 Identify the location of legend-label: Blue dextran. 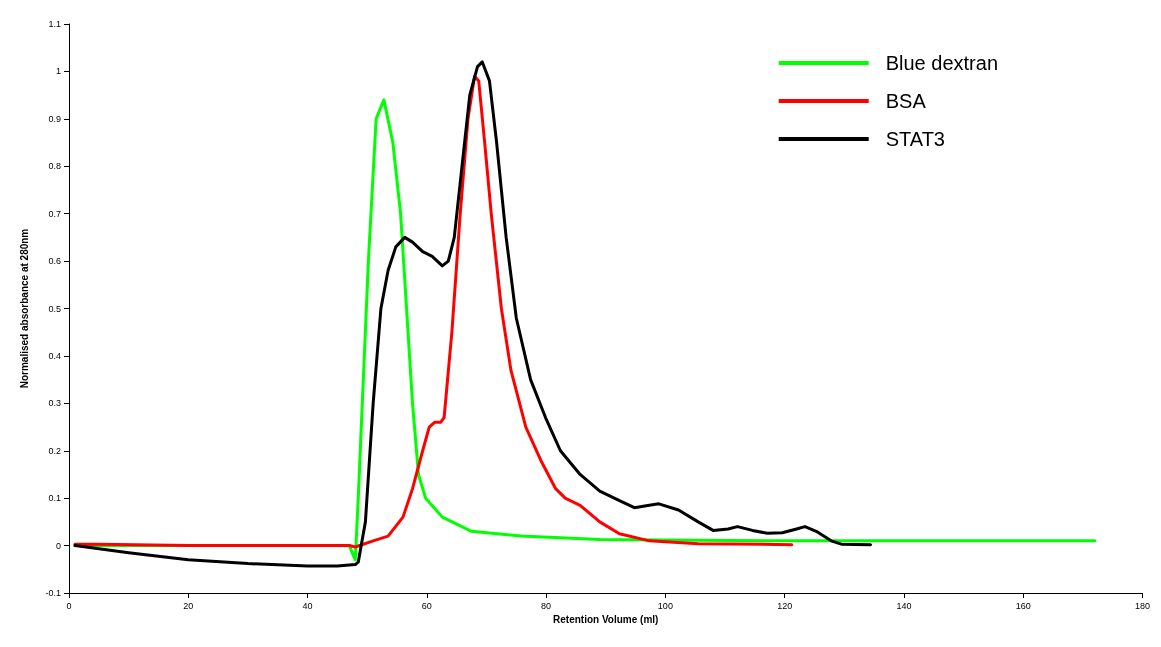
(941, 63).